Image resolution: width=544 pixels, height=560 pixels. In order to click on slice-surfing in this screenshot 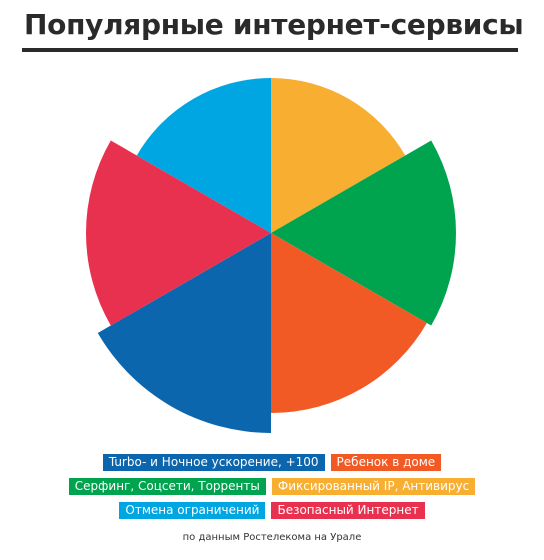, I will do `click(363, 233)`.